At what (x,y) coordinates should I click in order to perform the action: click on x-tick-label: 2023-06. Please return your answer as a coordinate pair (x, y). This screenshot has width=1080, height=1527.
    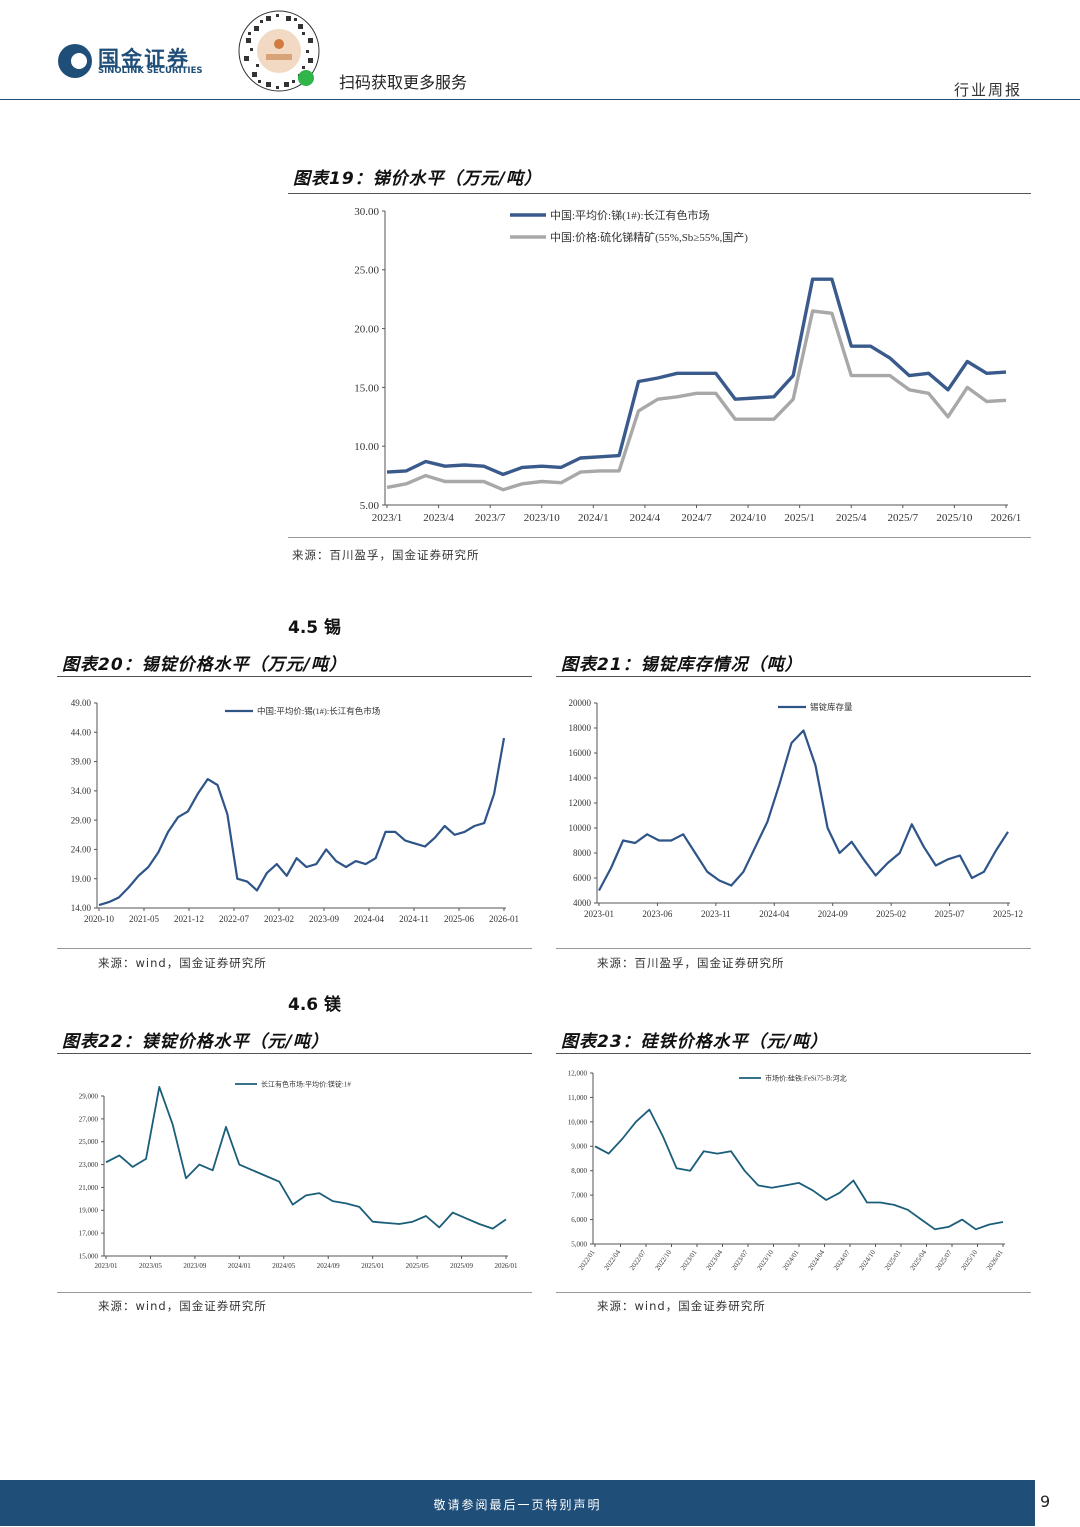
    Looking at the image, I should click on (657, 914).